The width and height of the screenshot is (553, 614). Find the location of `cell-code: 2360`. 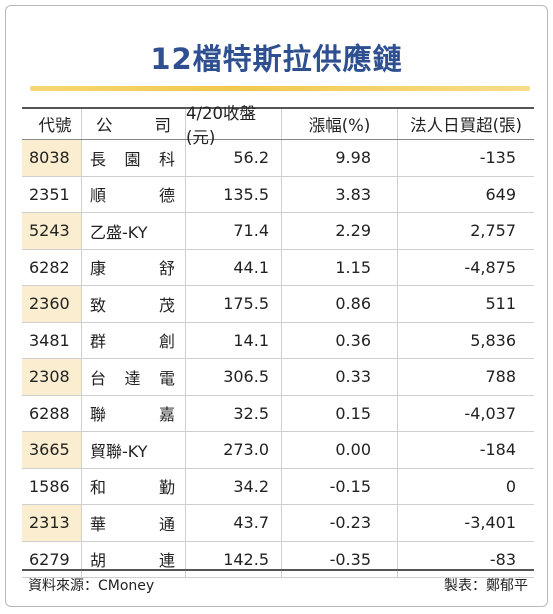

cell-code: 2360 is located at coordinates (52, 304).